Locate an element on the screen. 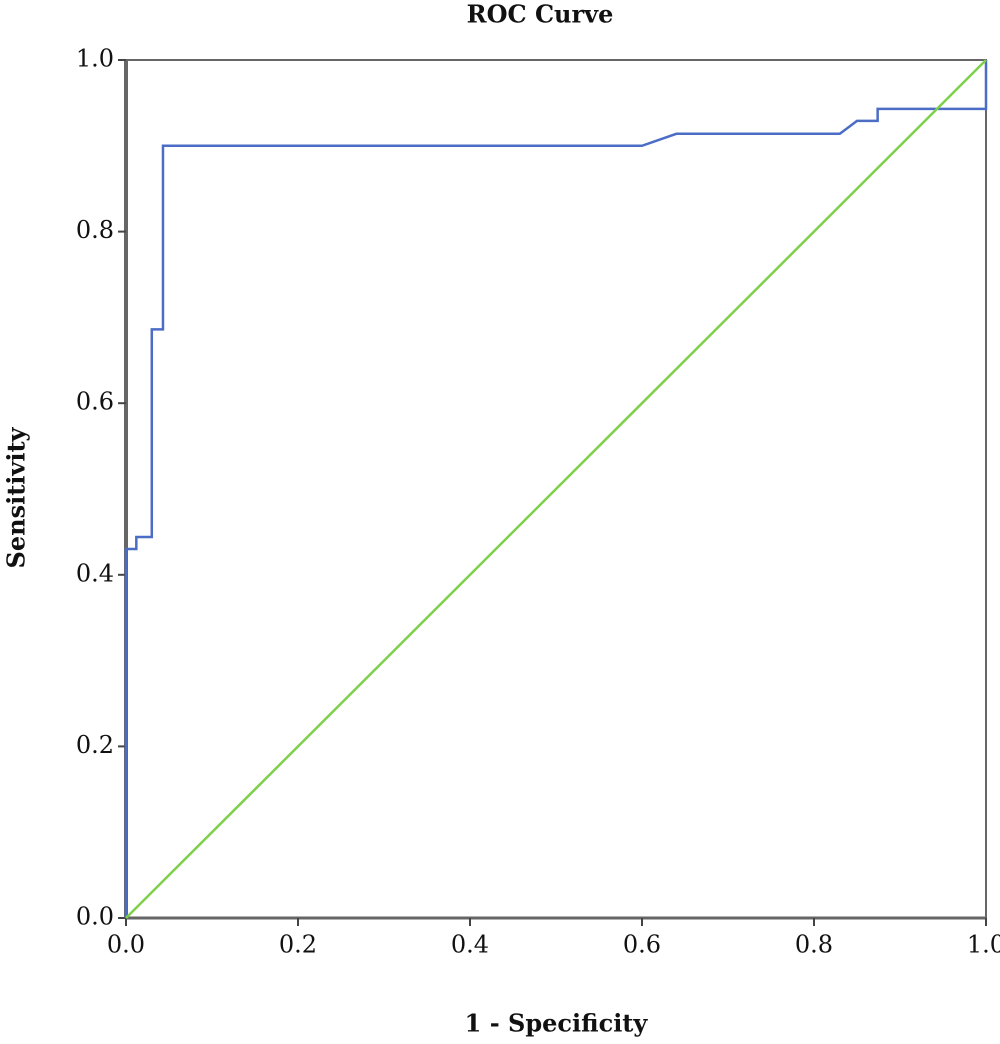 The height and width of the screenshot is (1044, 1000). x-tick-label: 0.8 is located at coordinates (814, 945).